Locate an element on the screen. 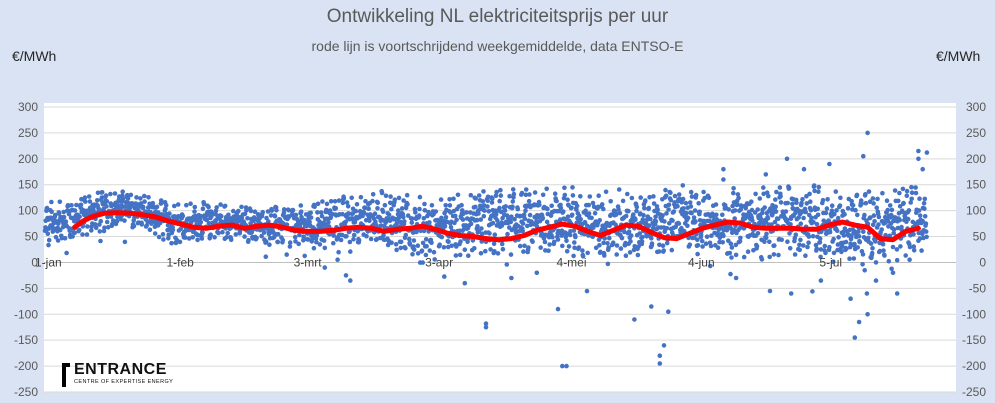 The image size is (995, 403). y-tick-label-right: 50 is located at coordinates (980, 237).